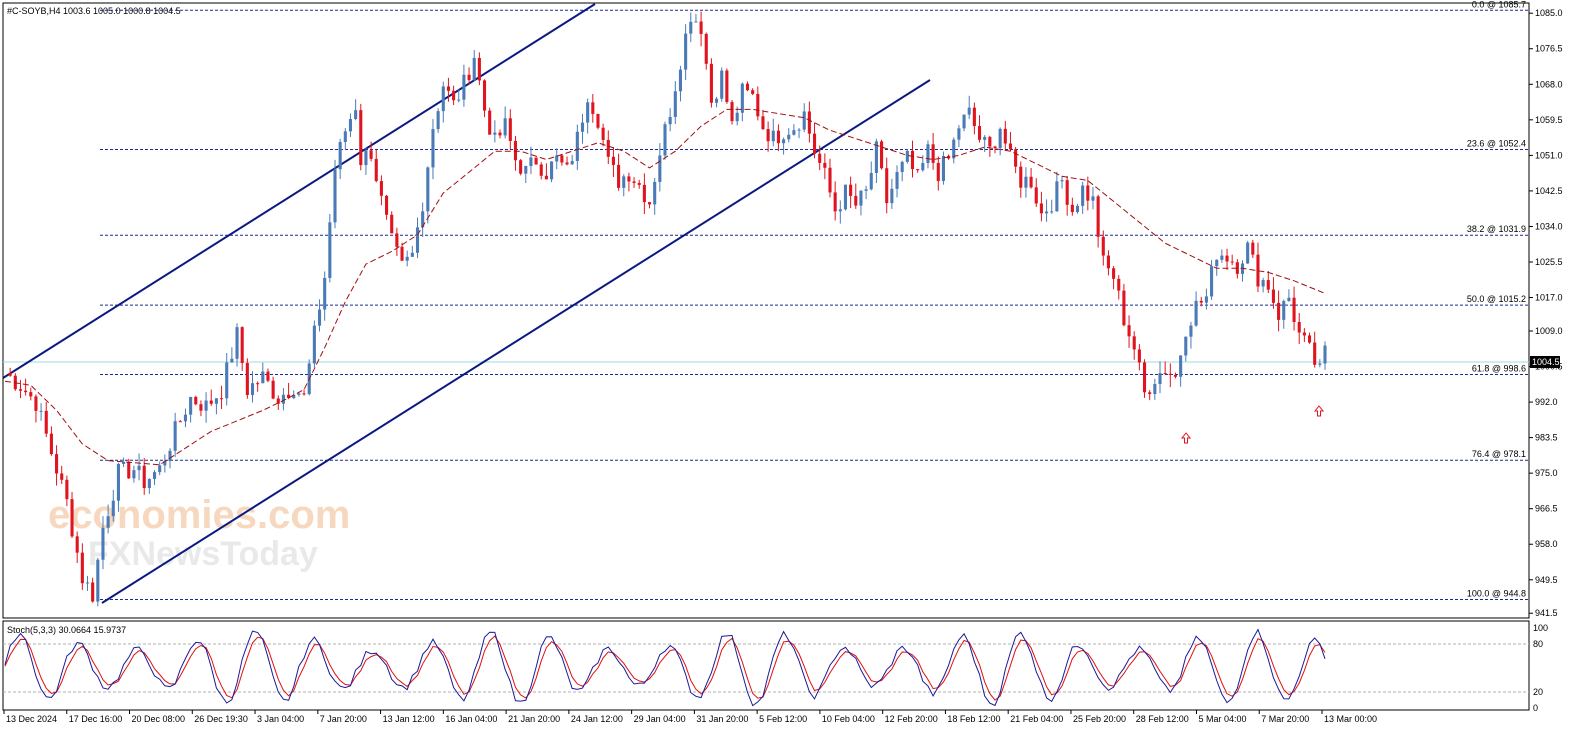  What do you see at coordinates (94, 11) in the screenshot?
I see `chart-header: #C-SOYB,H4 1003.6 1005.0 1000.8 1004.5` at bounding box center [94, 11].